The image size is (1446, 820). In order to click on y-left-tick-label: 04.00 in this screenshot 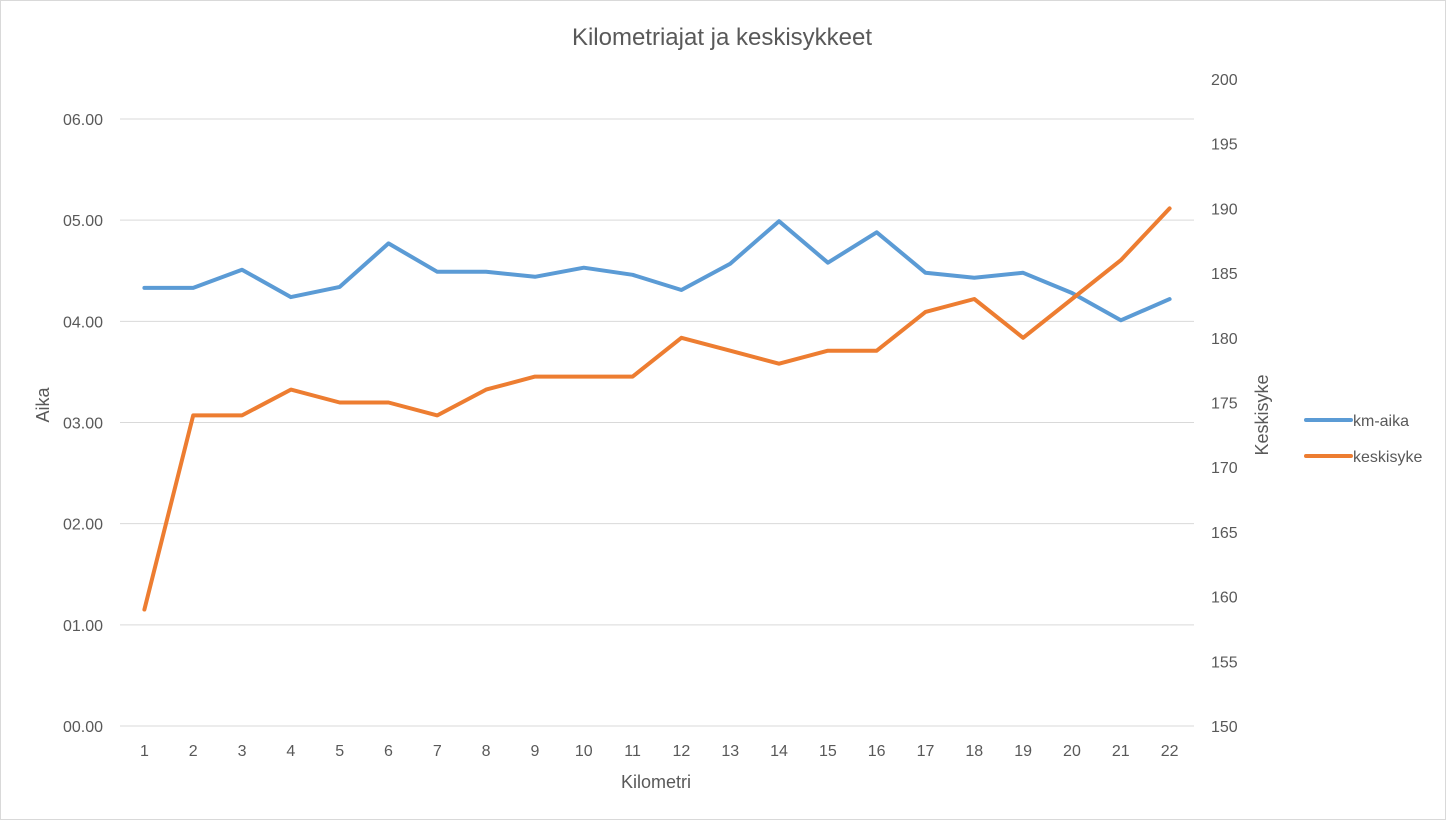, I will do `click(83, 322)`.